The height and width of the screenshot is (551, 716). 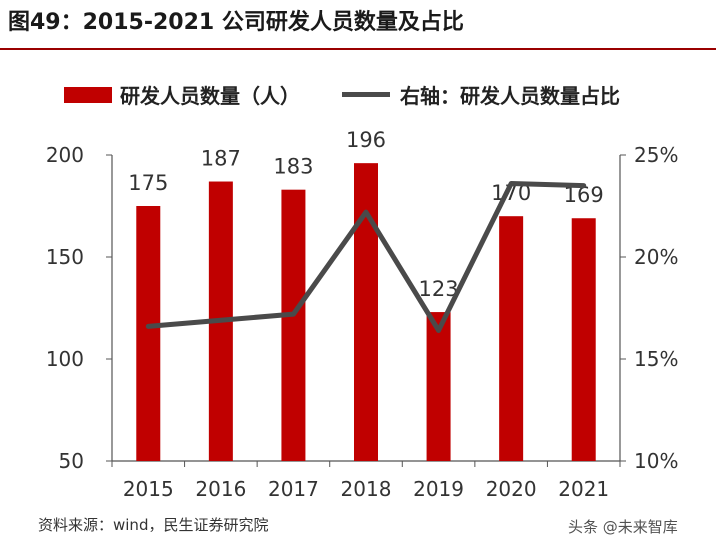 What do you see at coordinates (366, 312) in the screenshot?
I see `bar-2018` at bounding box center [366, 312].